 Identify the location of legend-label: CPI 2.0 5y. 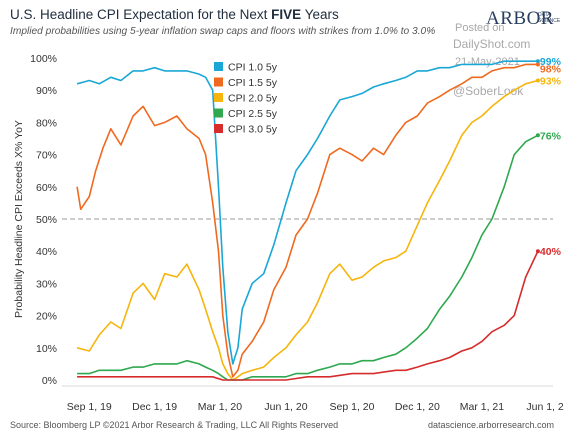
(253, 99).